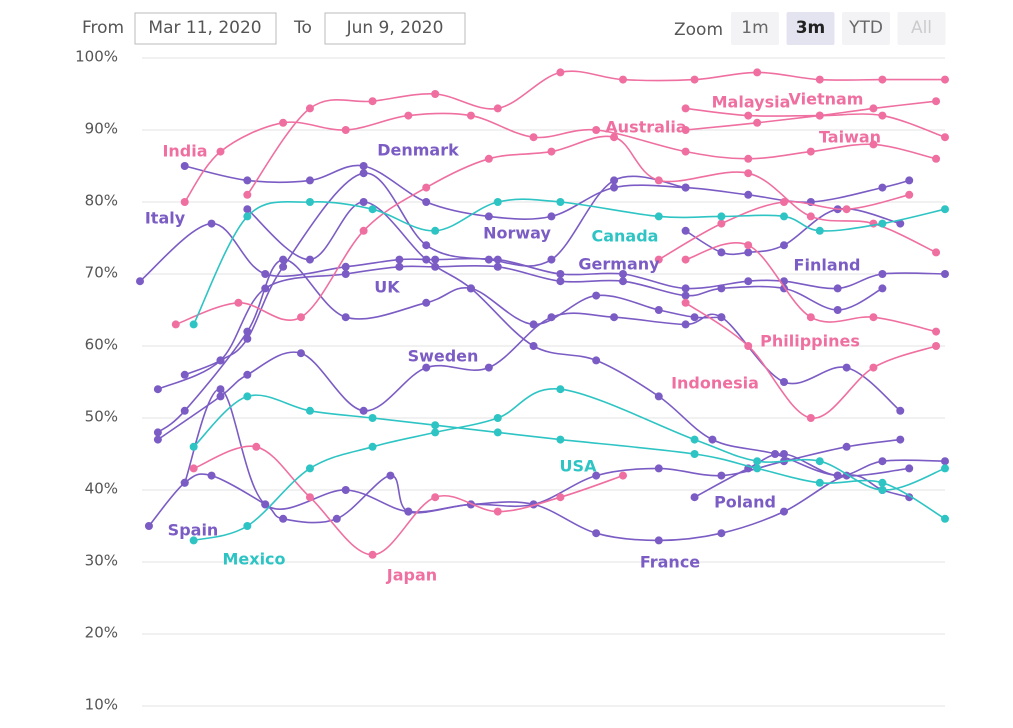 This screenshot has height=728, width=1013. What do you see at coordinates (204, 28) in the screenshot?
I see `from-date: Mar 11, 2020` at bounding box center [204, 28].